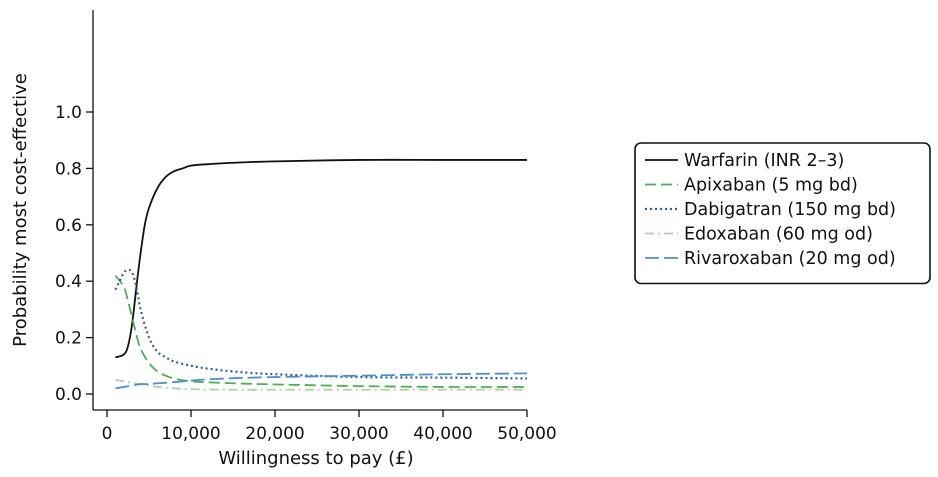 This screenshot has height=477, width=938. I want to click on x-tick-label: 0, so click(107, 434).